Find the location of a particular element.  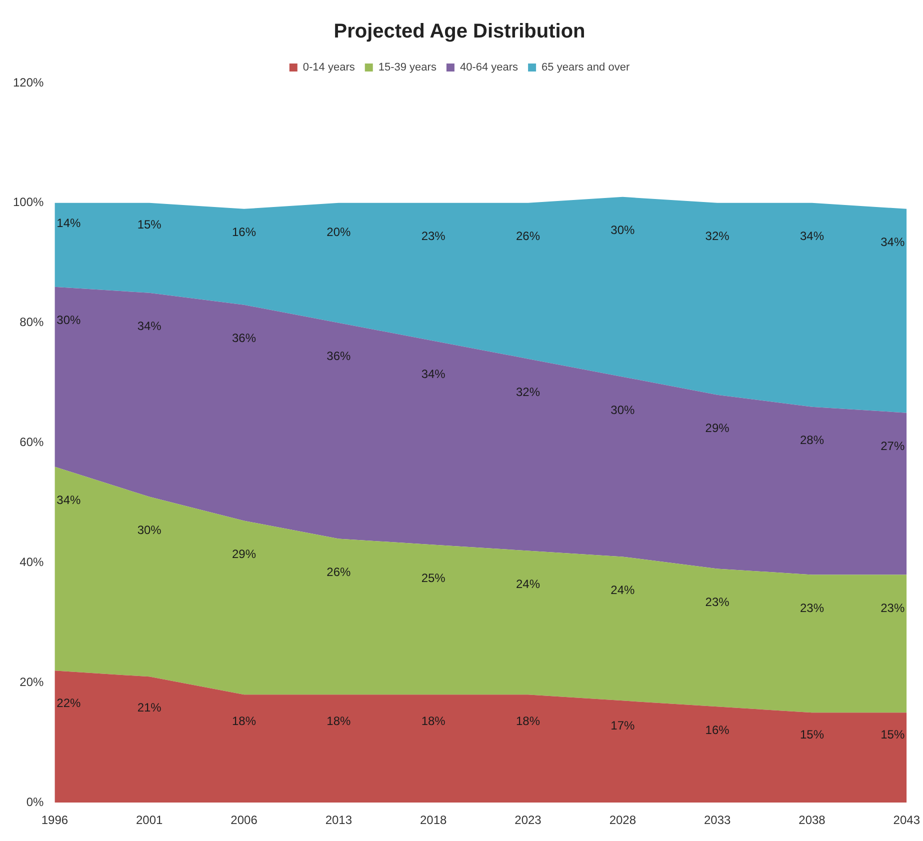

legend-label: 65 years and over is located at coordinates (586, 68).